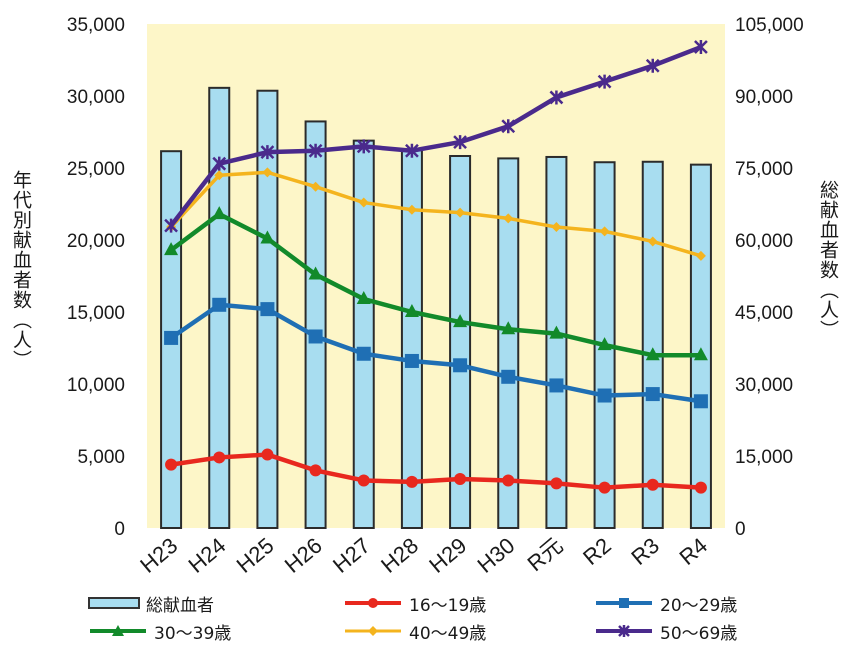  I want to click on x-tick-label: R3, so click(645, 551).